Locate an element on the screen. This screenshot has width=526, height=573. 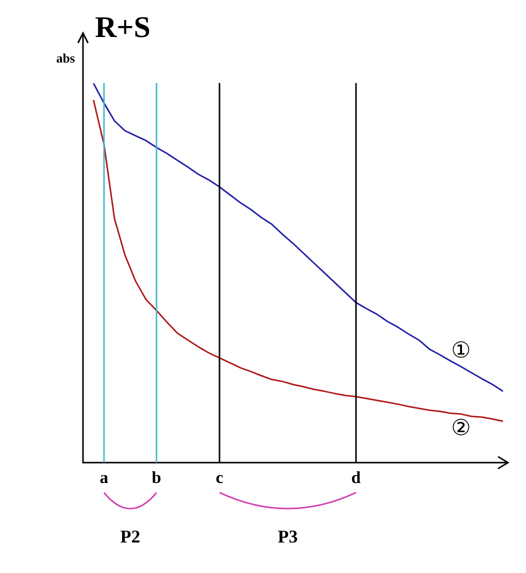
x-tick-label: d is located at coordinates (356, 478).